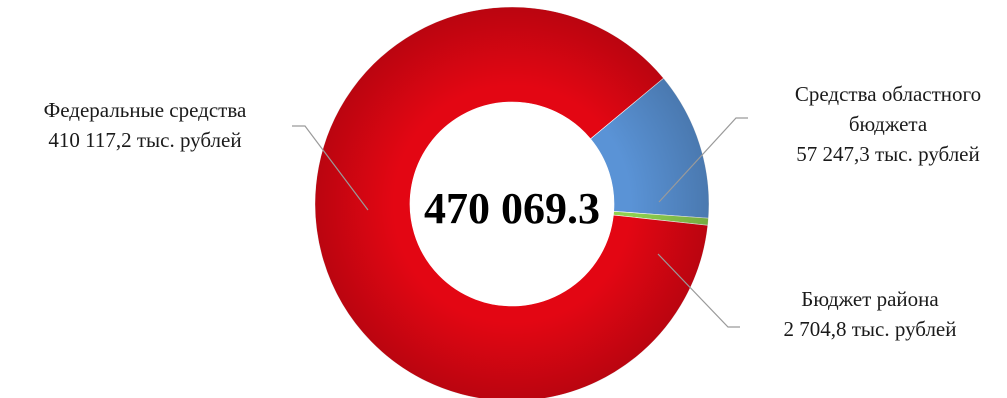  I want to click on data-label-line: 57 247,3 тыс. рублей, so click(888, 154).